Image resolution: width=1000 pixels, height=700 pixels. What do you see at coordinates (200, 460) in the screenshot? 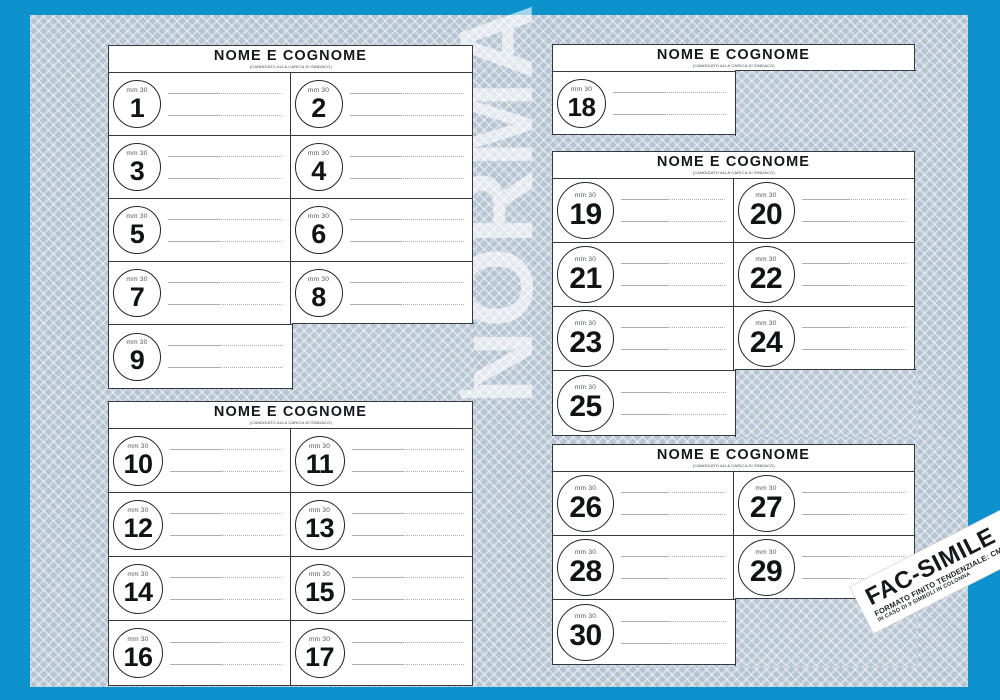
I see `candidate-slot: mm 30 10` at bounding box center [200, 460].